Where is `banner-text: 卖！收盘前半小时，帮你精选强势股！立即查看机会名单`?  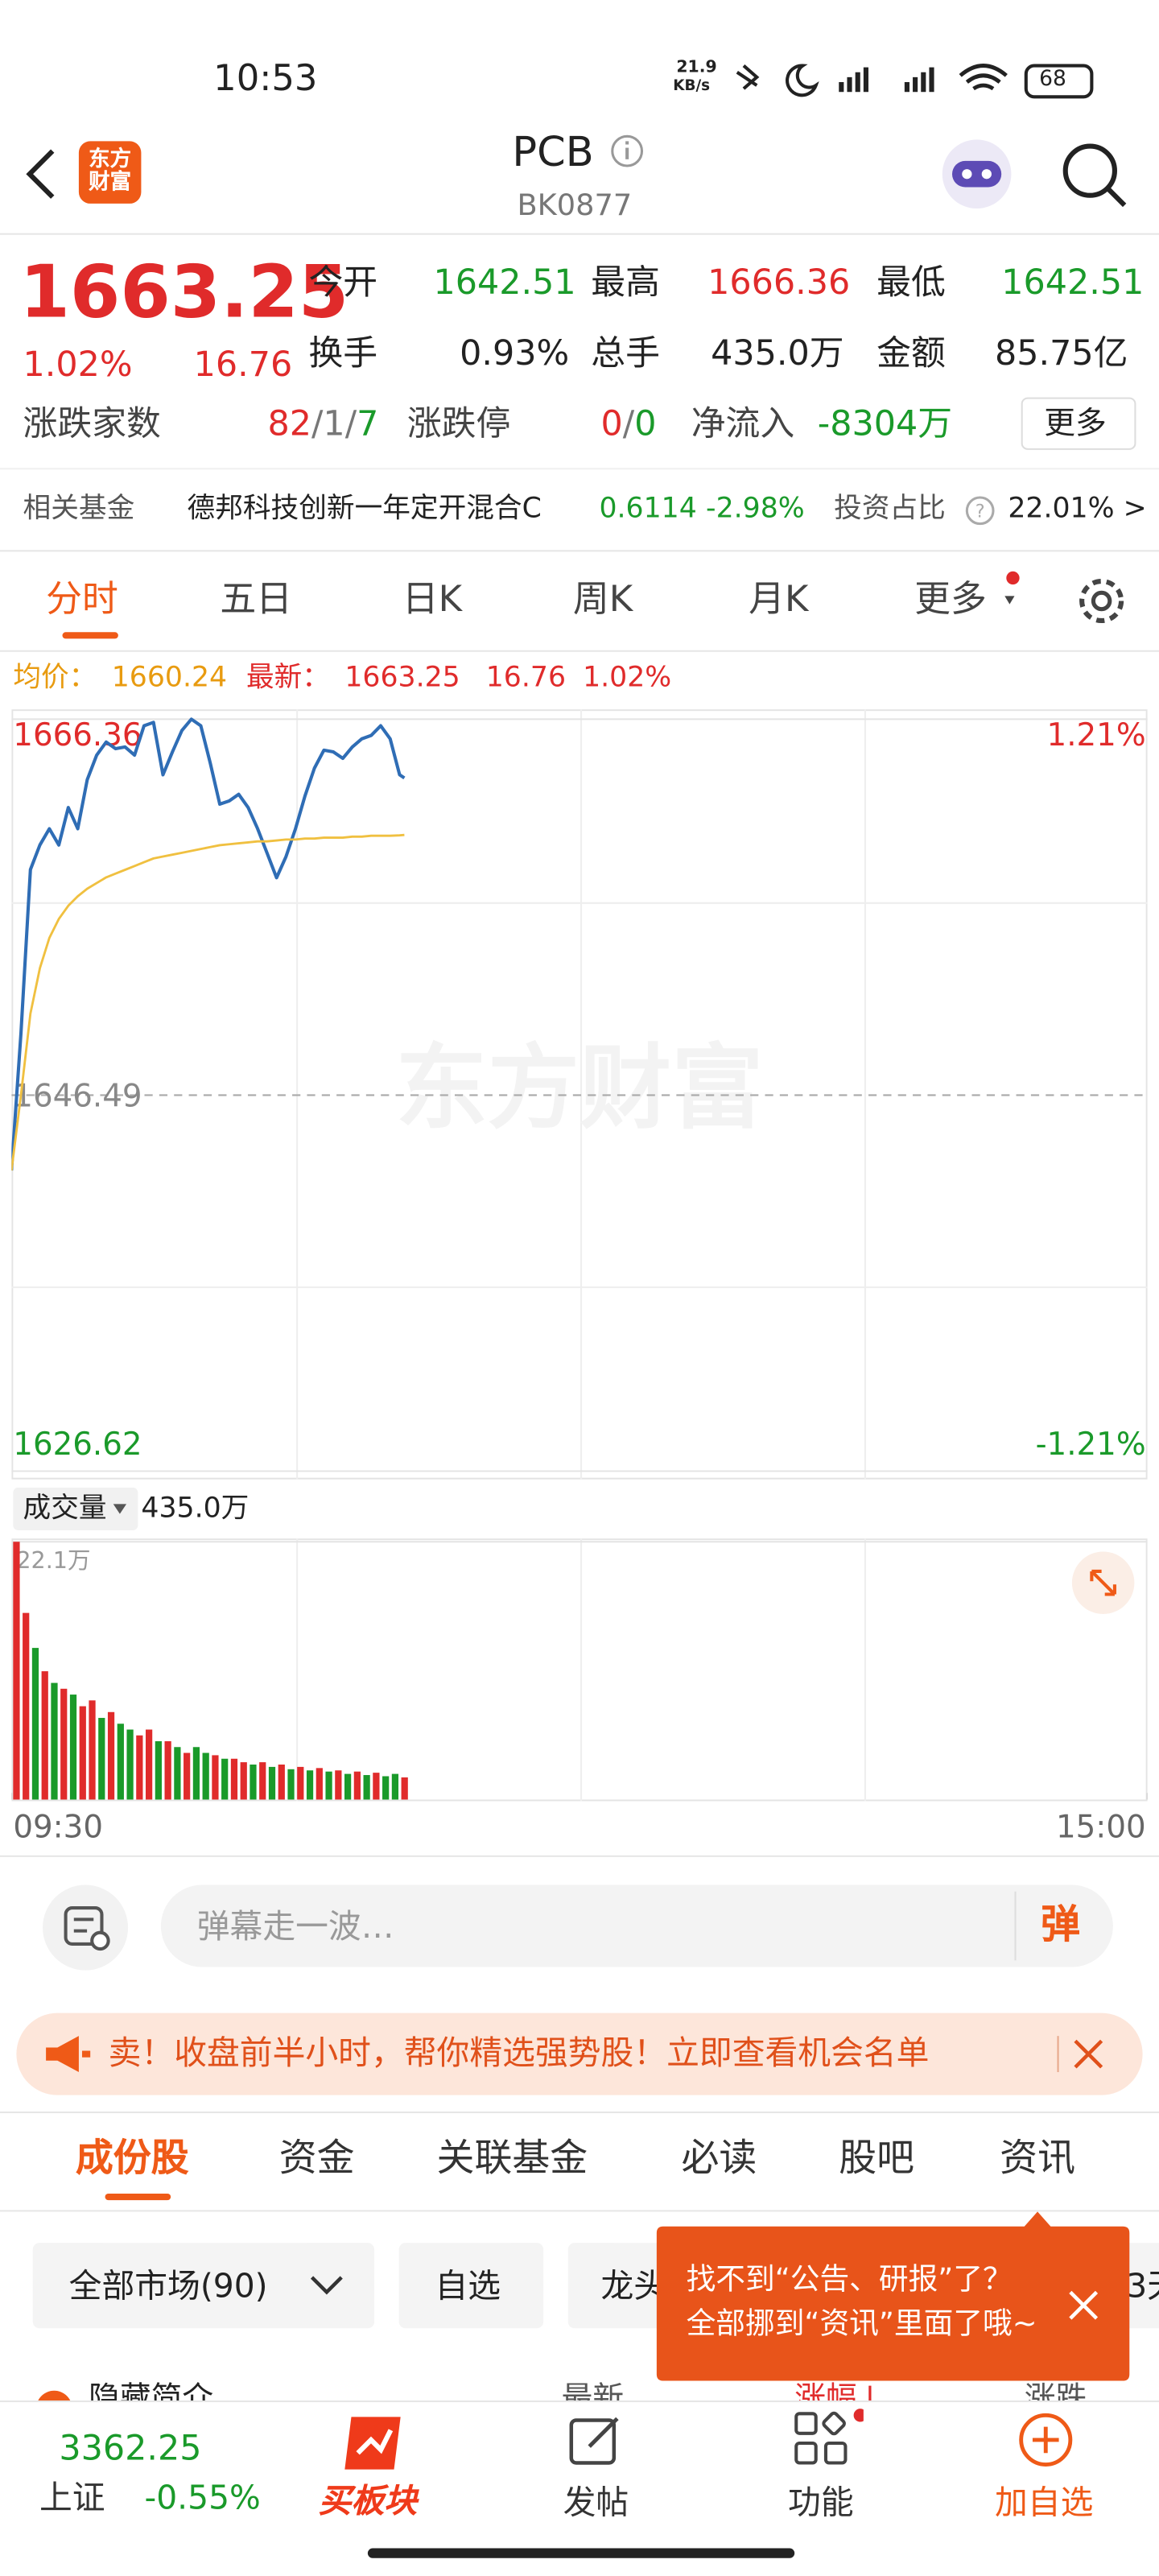 banner-text: 卖！收盘前半小时，帮你精选强势股！立即查看机会名单 is located at coordinates (519, 2053).